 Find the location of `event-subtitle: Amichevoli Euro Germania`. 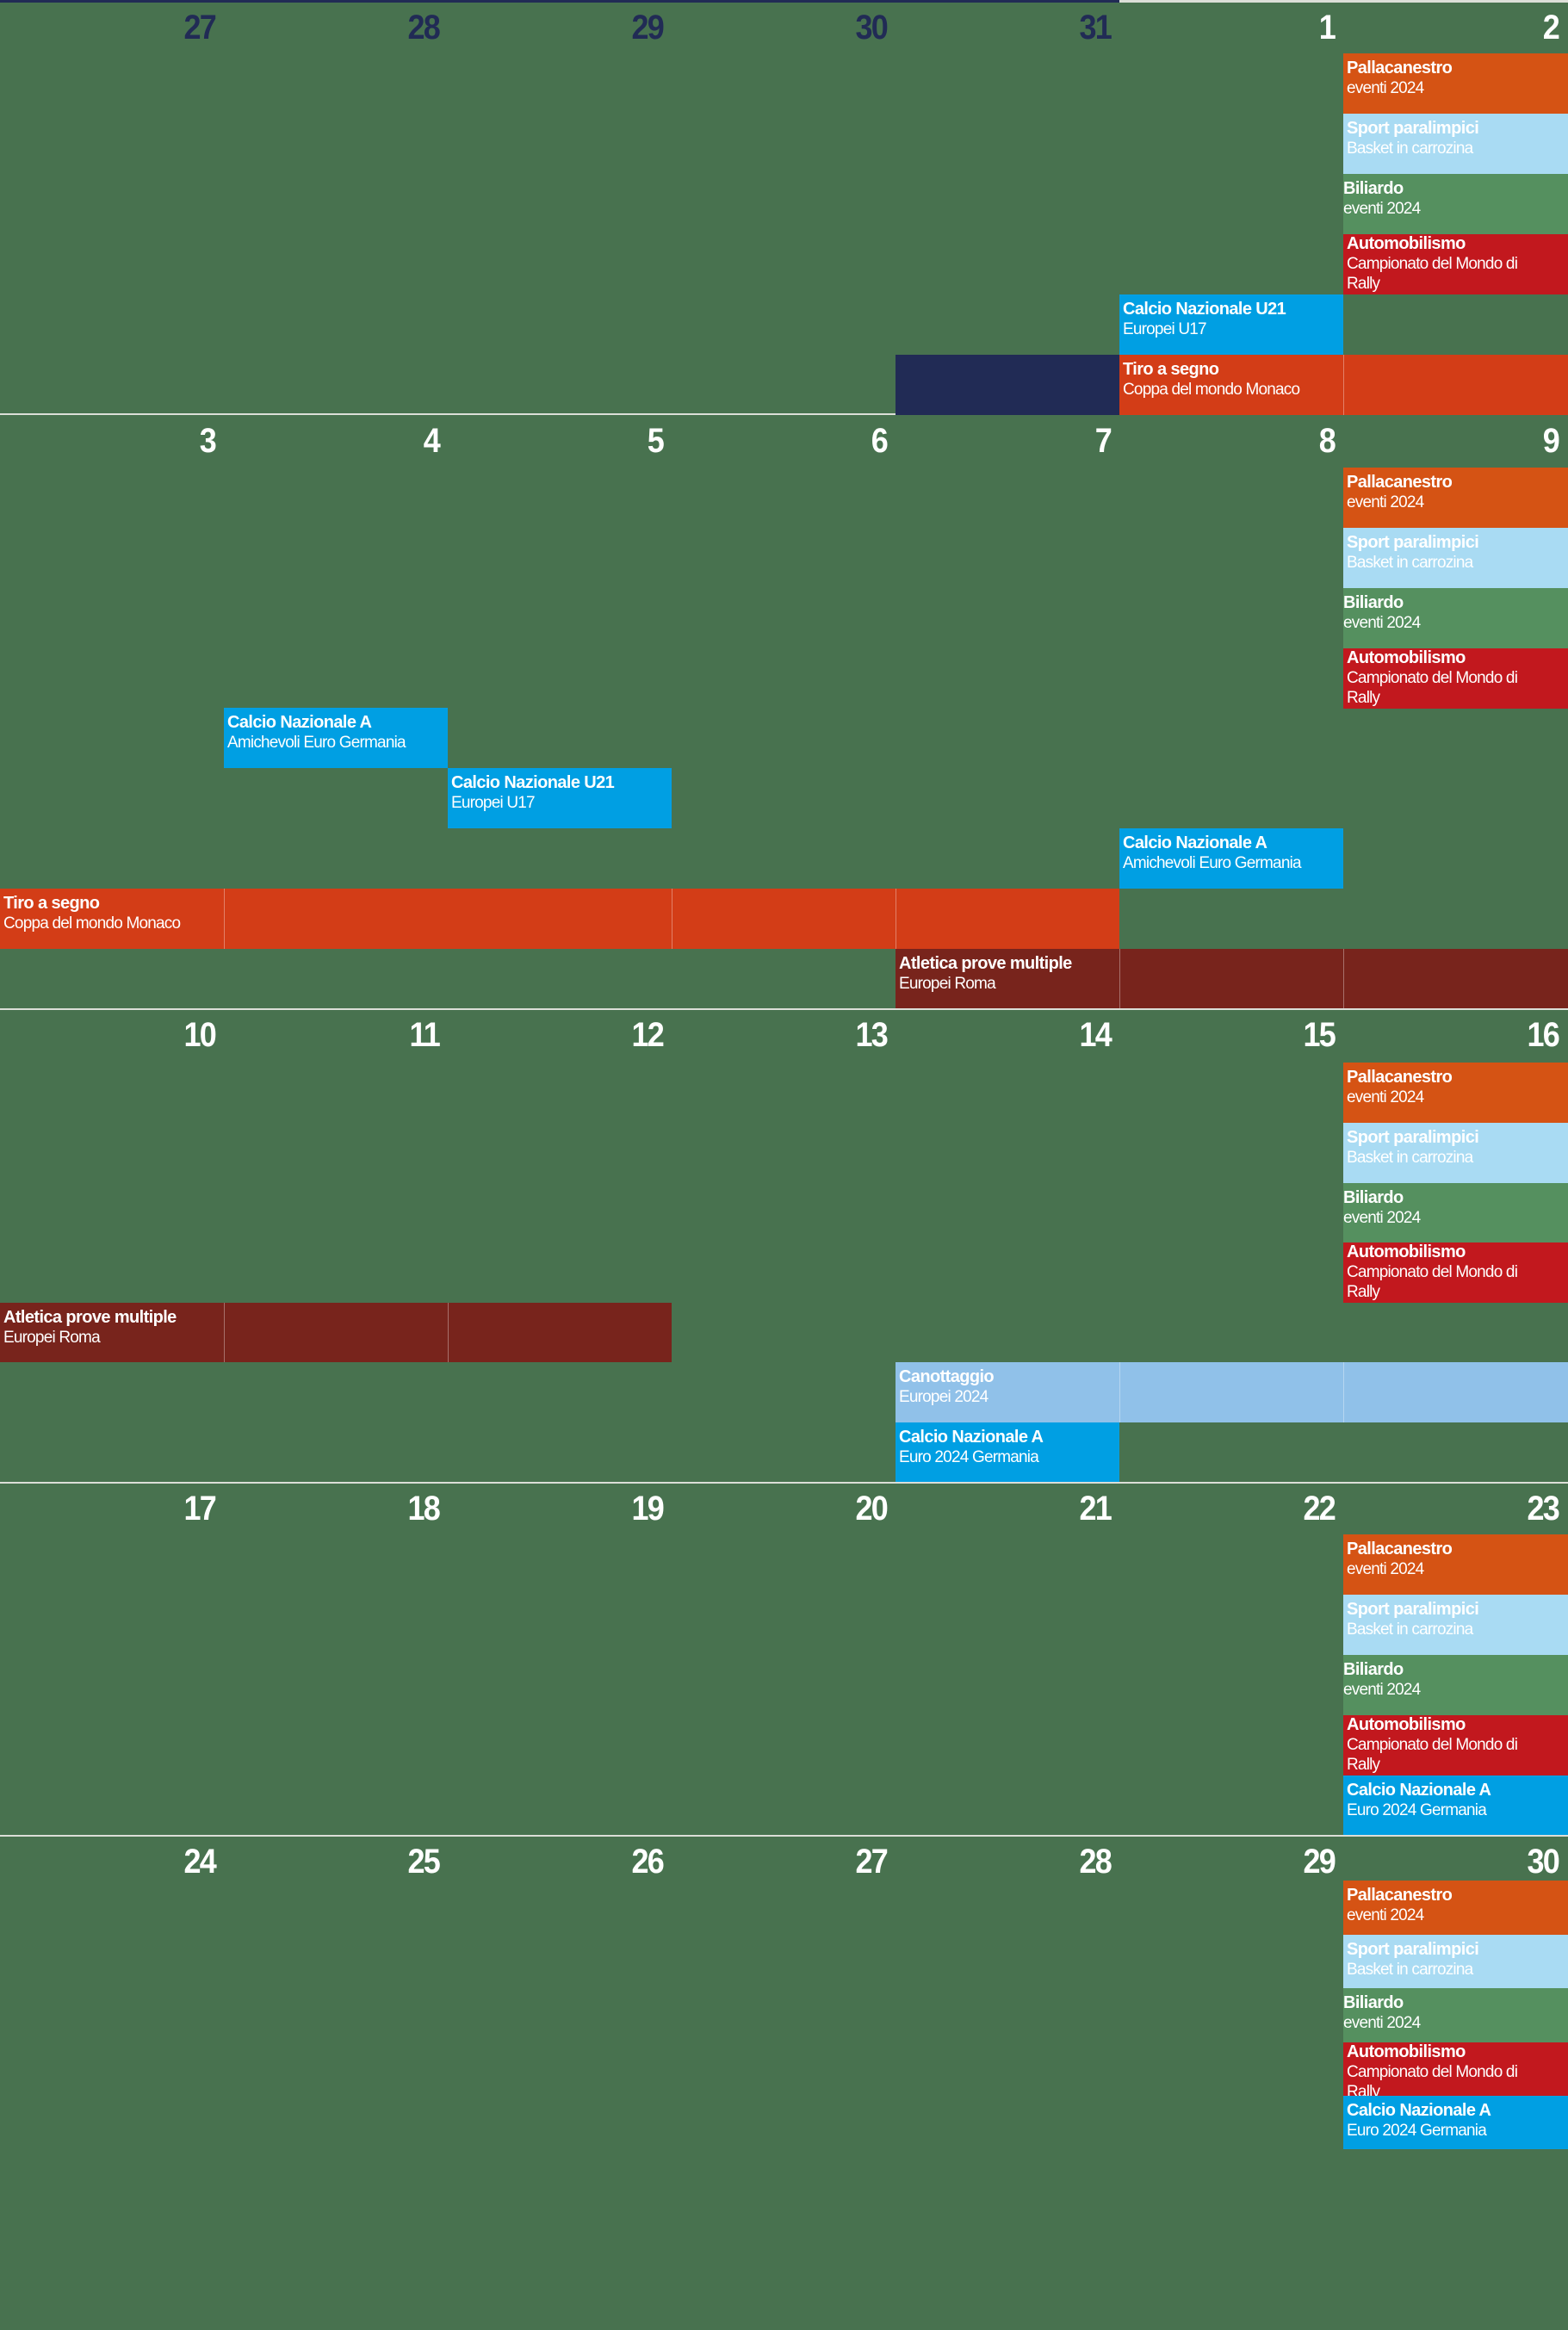

event-subtitle: Amichevoli Euro Germania is located at coordinates (316, 743).